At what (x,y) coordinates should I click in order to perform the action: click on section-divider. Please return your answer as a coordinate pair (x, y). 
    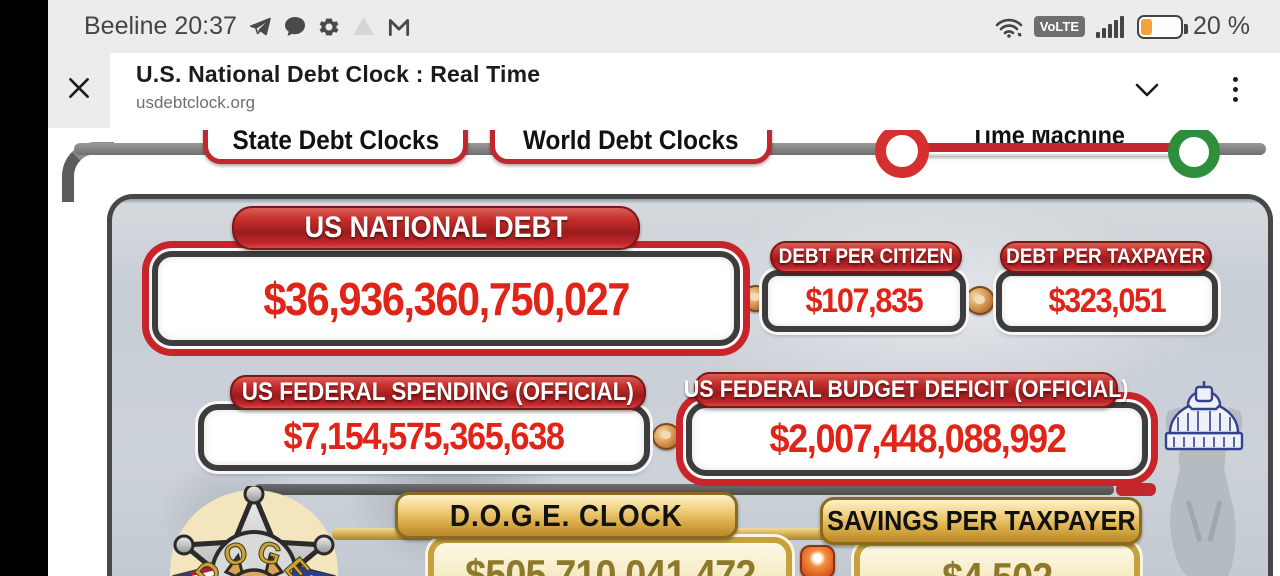
    Looking at the image, I should click on (684, 489).